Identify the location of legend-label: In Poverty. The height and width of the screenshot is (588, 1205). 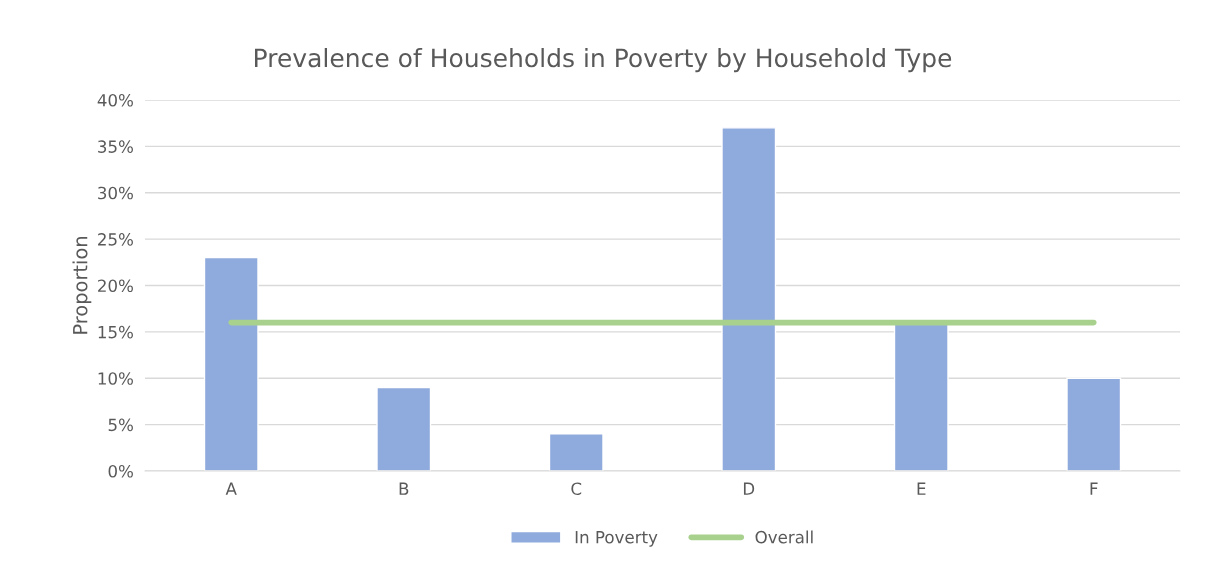
(616, 539).